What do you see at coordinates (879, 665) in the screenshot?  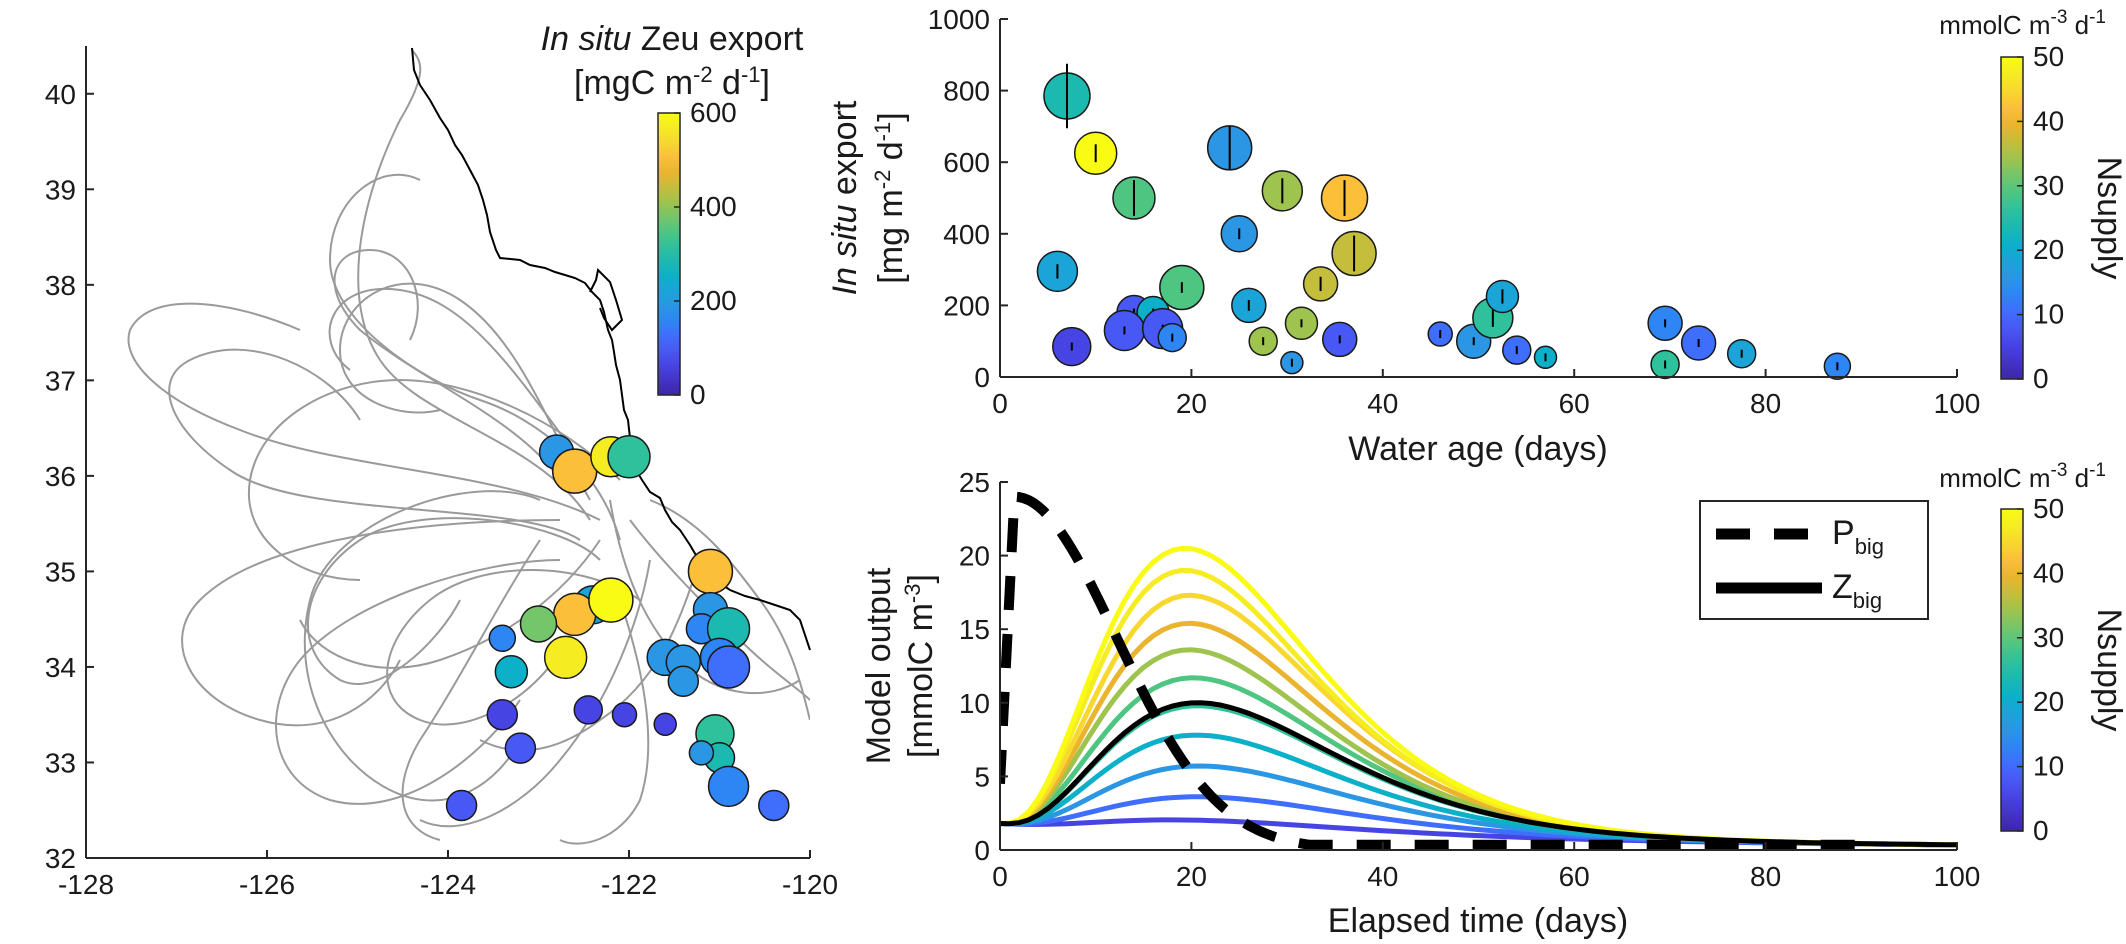 I see `line-y-label-line1: Model output` at bounding box center [879, 665].